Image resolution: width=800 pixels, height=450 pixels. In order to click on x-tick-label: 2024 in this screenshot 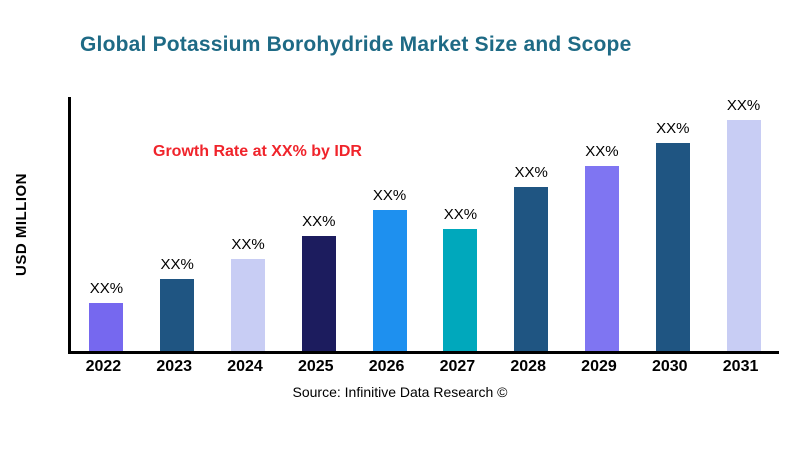, I will do `click(245, 366)`.